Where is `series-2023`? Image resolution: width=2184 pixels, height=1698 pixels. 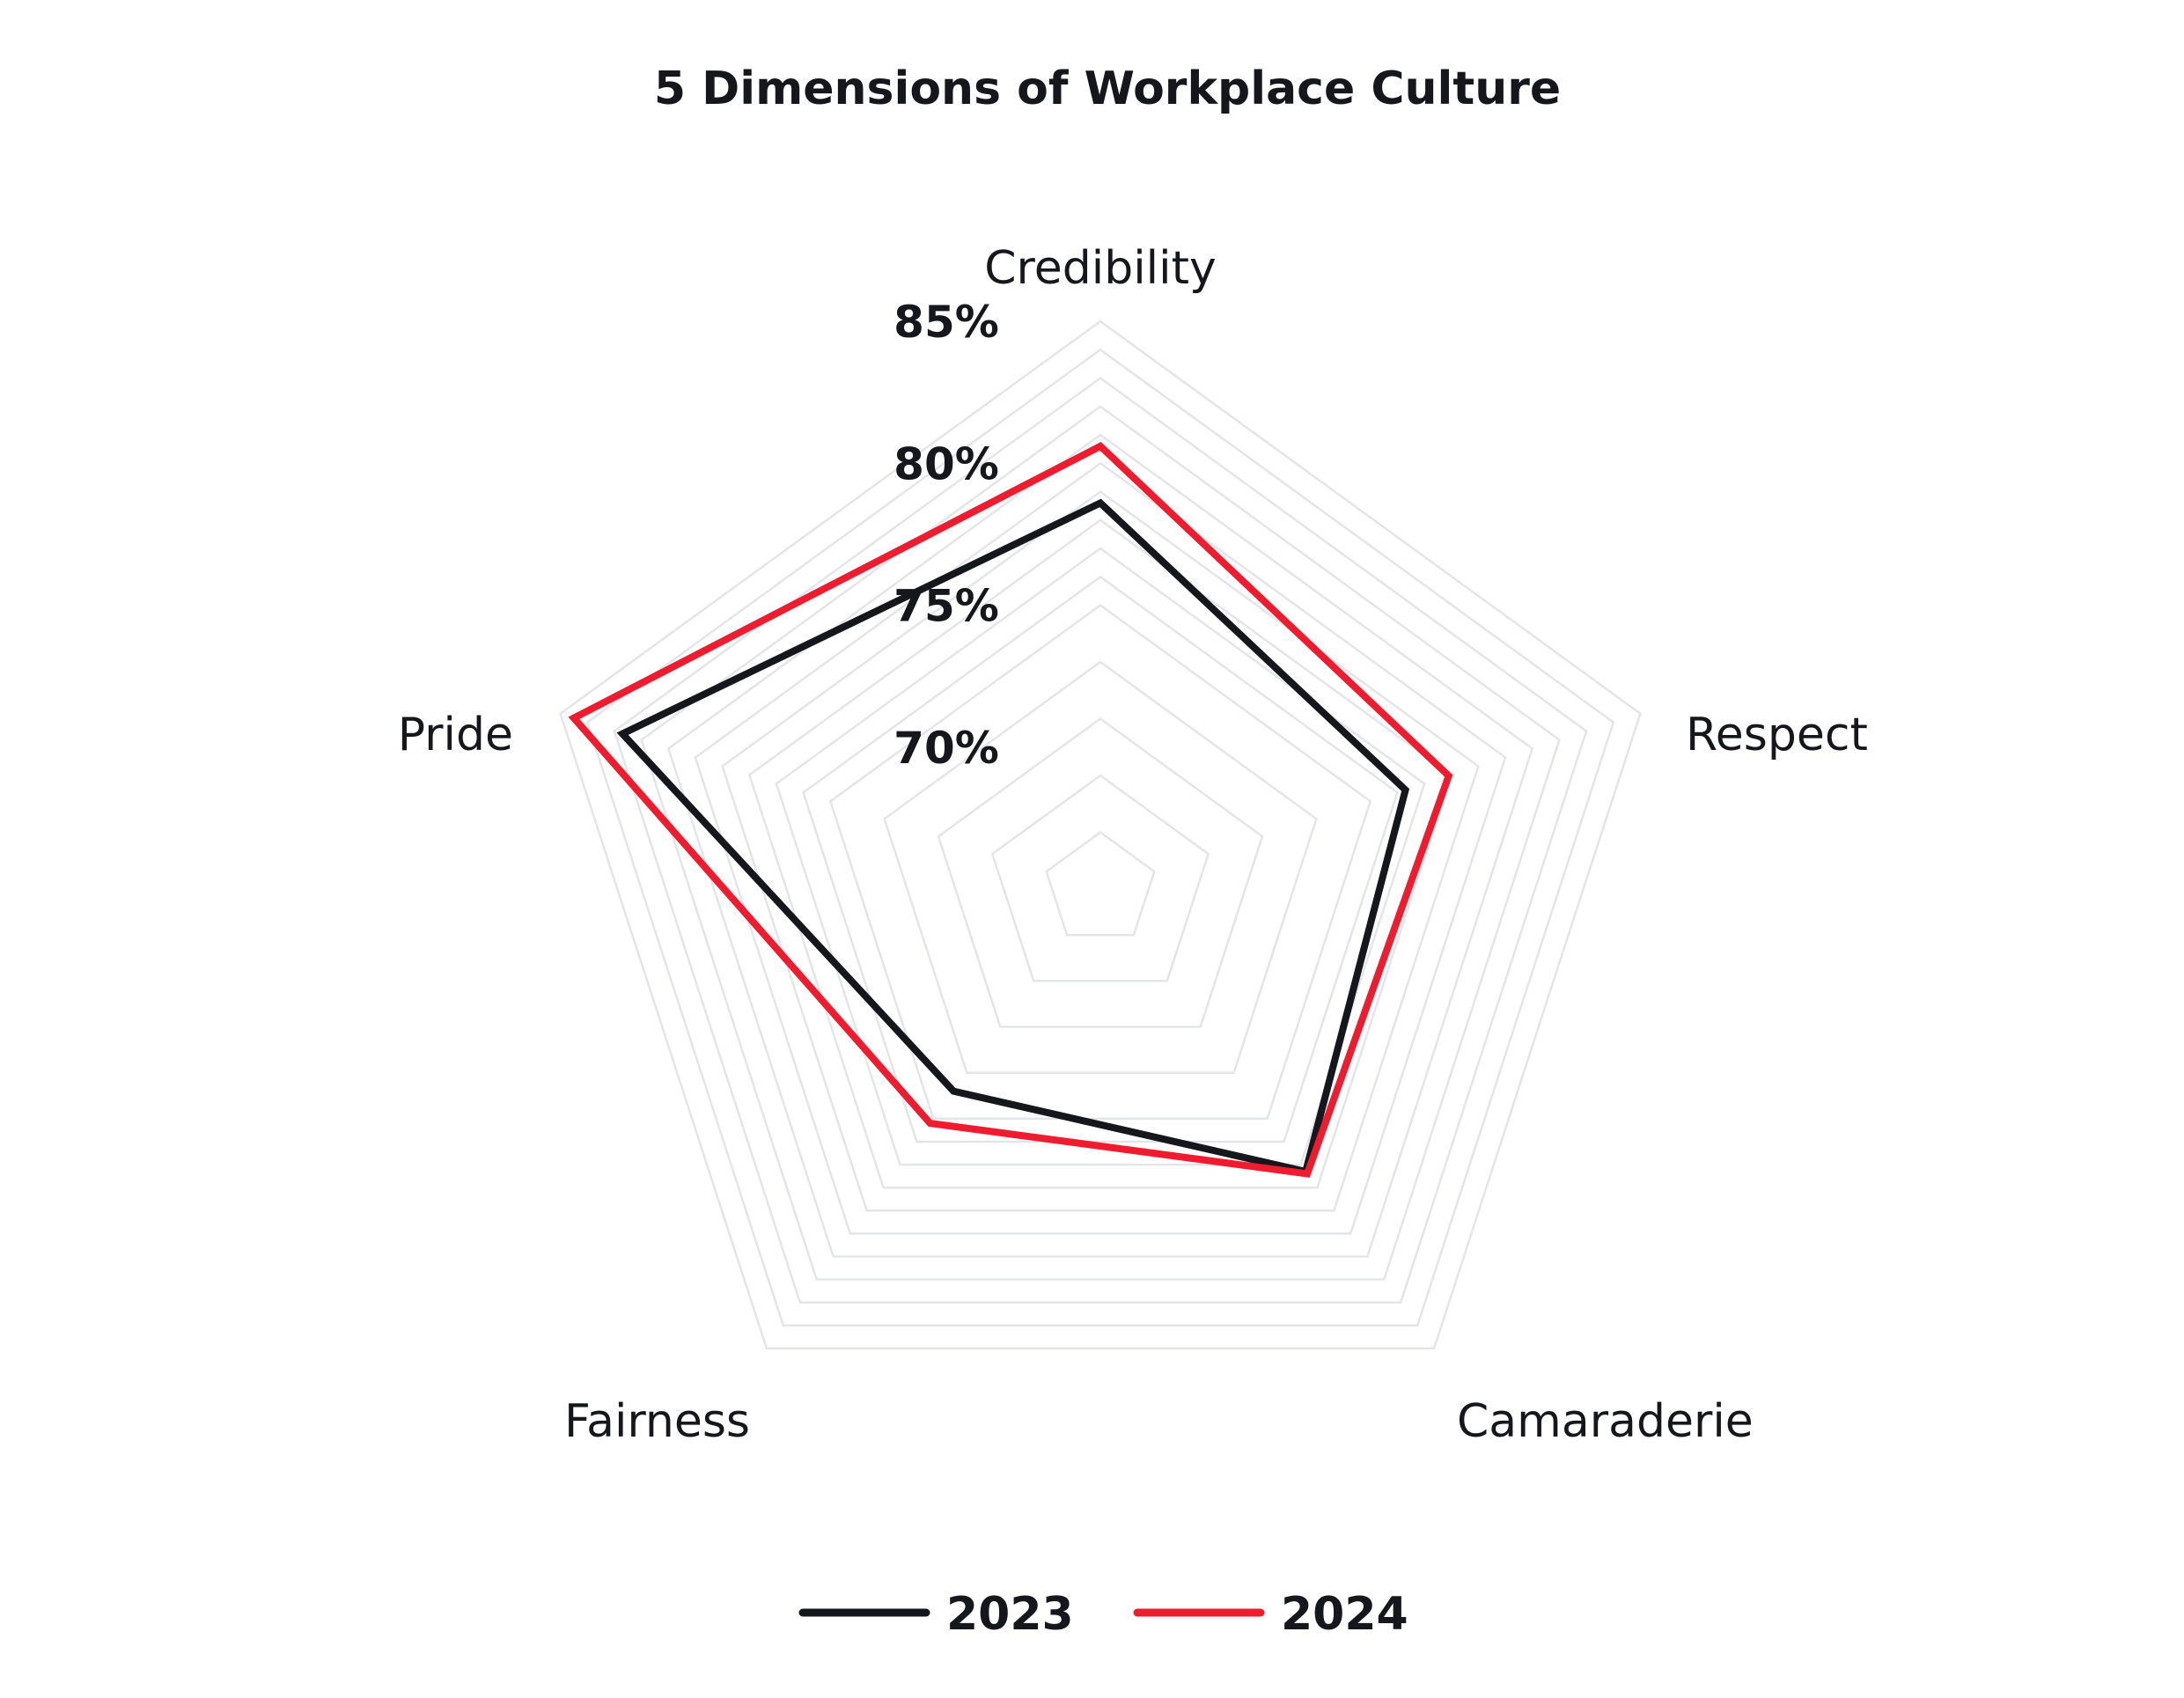
series-2023 is located at coordinates (1013, 837).